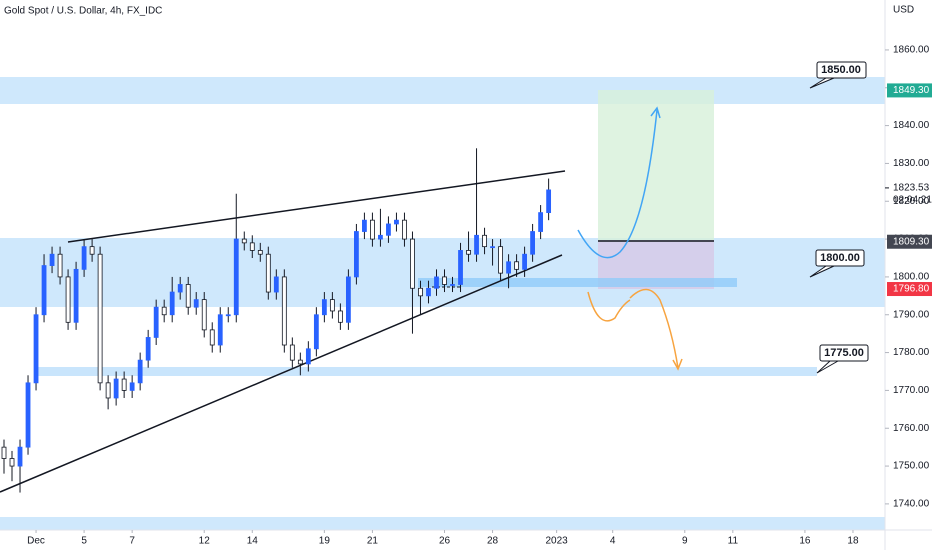 Image resolution: width=932 pixels, height=550 pixels. I want to click on callout-label: 1850.00, so click(841, 70).